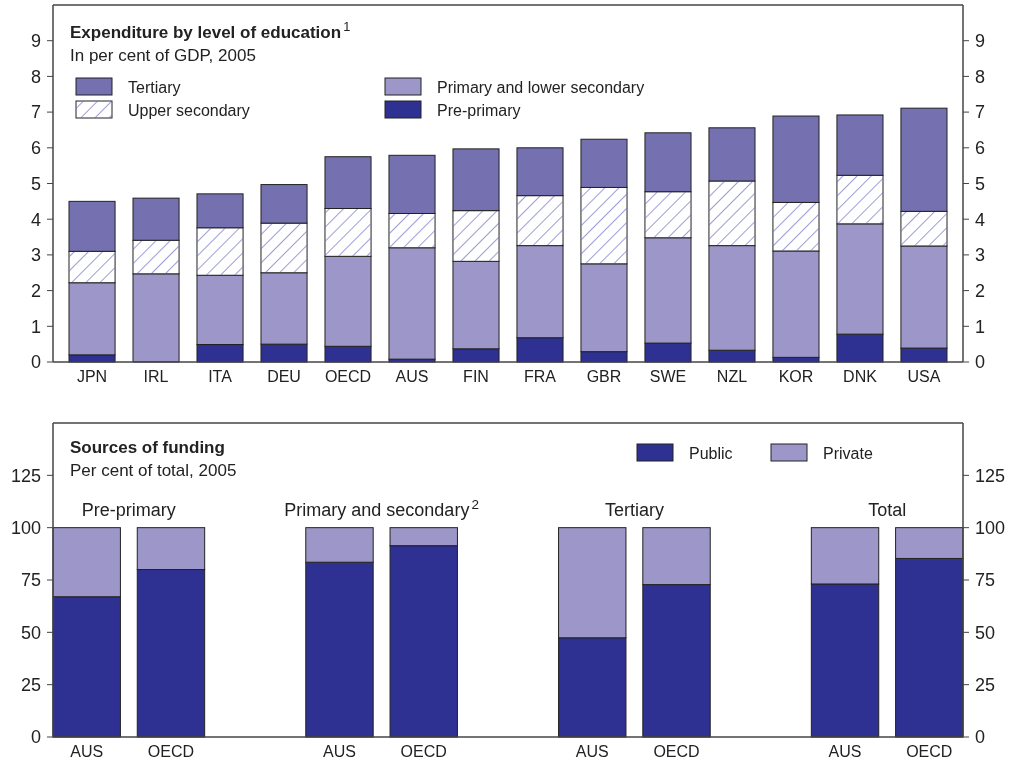  I want to click on legend-label: Pre-primary, so click(479, 110).